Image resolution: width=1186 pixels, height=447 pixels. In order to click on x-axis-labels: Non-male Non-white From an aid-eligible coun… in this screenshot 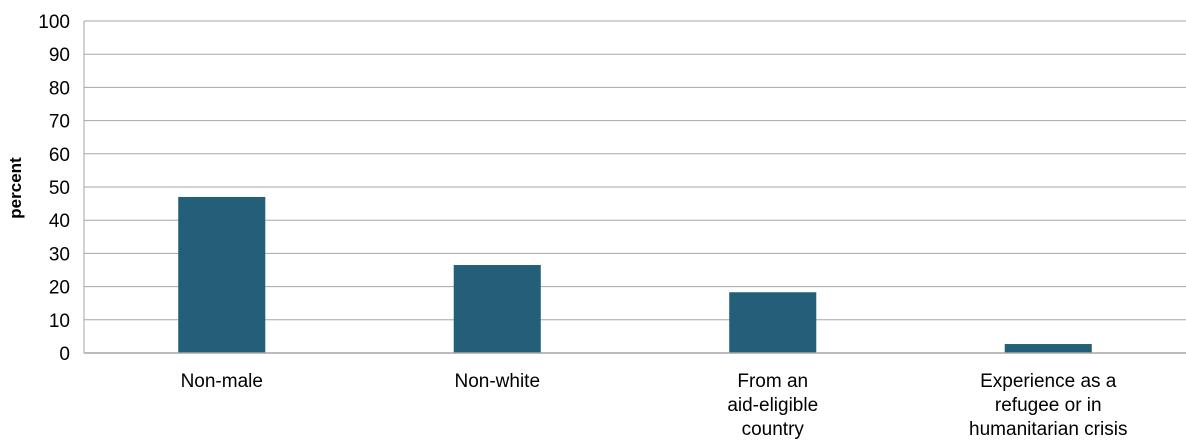, I will do `click(654, 405)`.